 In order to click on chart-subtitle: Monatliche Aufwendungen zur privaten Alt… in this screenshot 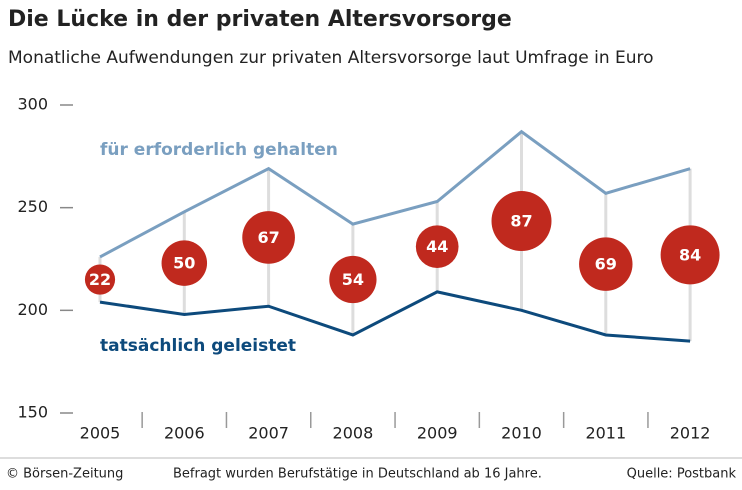, I will do `click(331, 58)`.